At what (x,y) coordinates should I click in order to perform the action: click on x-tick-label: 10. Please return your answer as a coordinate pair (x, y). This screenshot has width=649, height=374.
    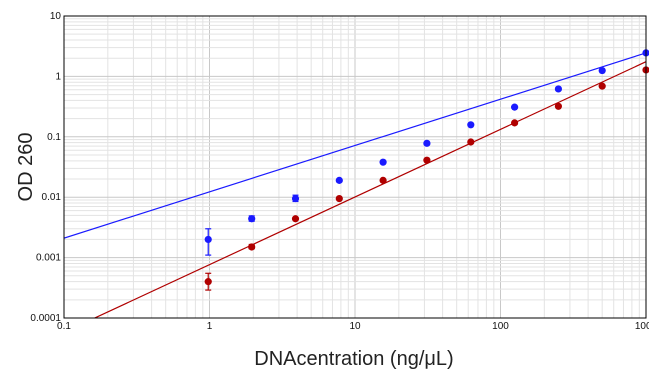
    Looking at the image, I should click on (355, 326).